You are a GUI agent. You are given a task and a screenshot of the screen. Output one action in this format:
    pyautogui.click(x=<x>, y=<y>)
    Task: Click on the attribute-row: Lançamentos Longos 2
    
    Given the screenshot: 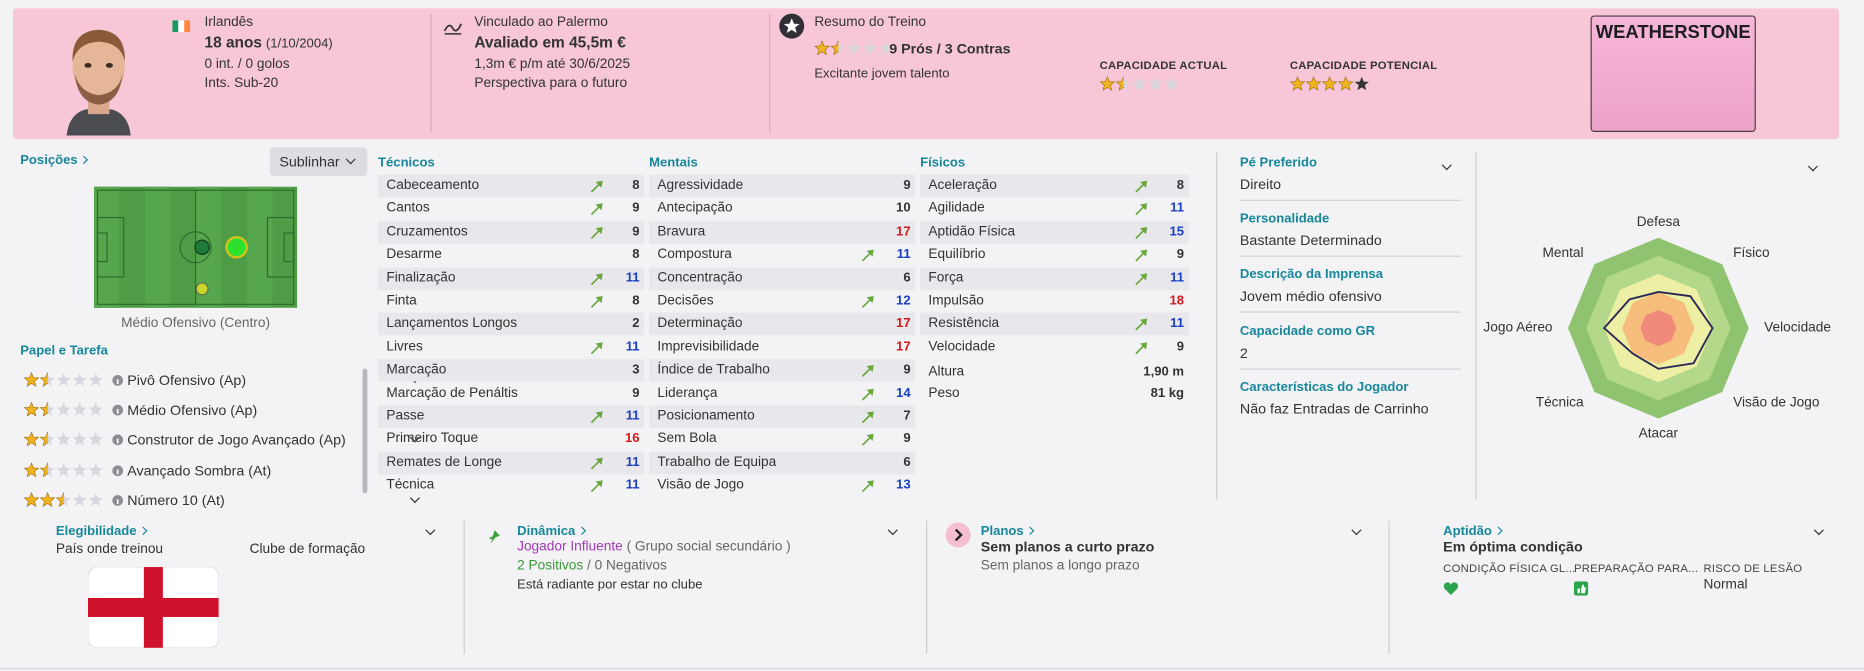 What is the action you would take?
    pyautogui.click(x=511, y=324)
    